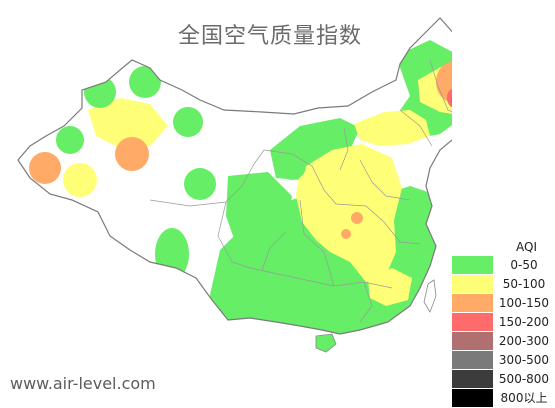 This screenshot has height=408, width=555. Describe the element at coordinates (444, 82) in the screenshot. I see `aqi-orange-northeast` at that location.